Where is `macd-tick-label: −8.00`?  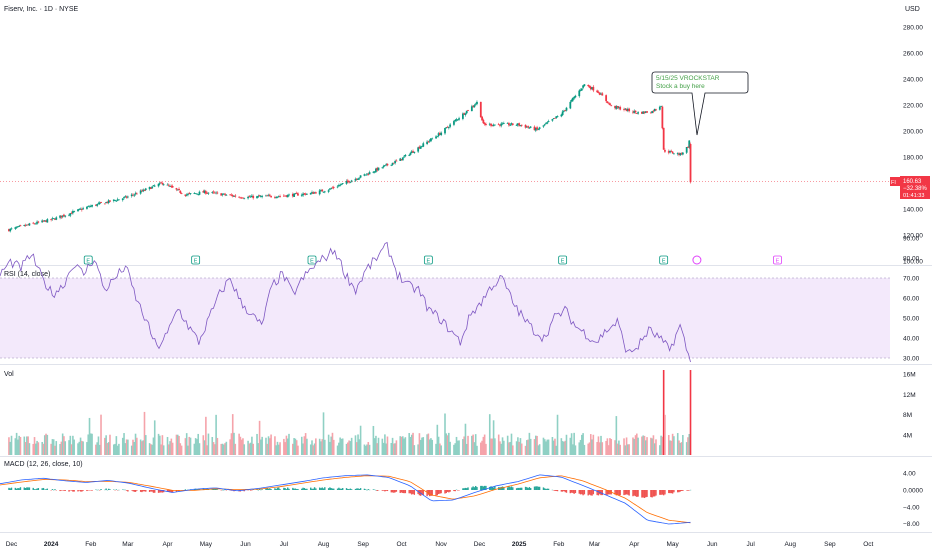
macd-tick-label: −8.00 is located at coordinates (911, 524).